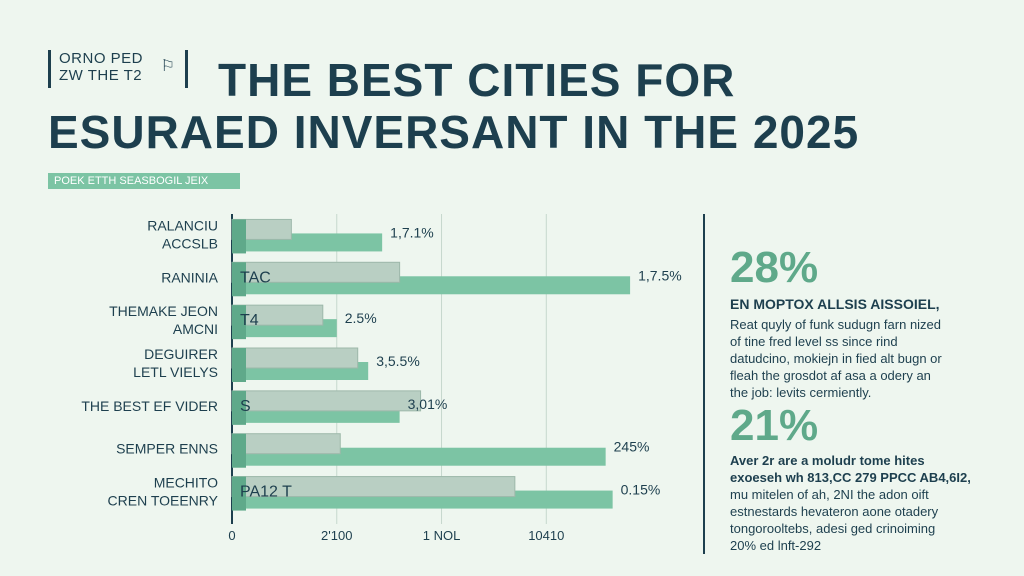 This screenshot has width=1024, height=576. I want to click on stat-1-line: the job: levits cermiently., so click(801, 392).